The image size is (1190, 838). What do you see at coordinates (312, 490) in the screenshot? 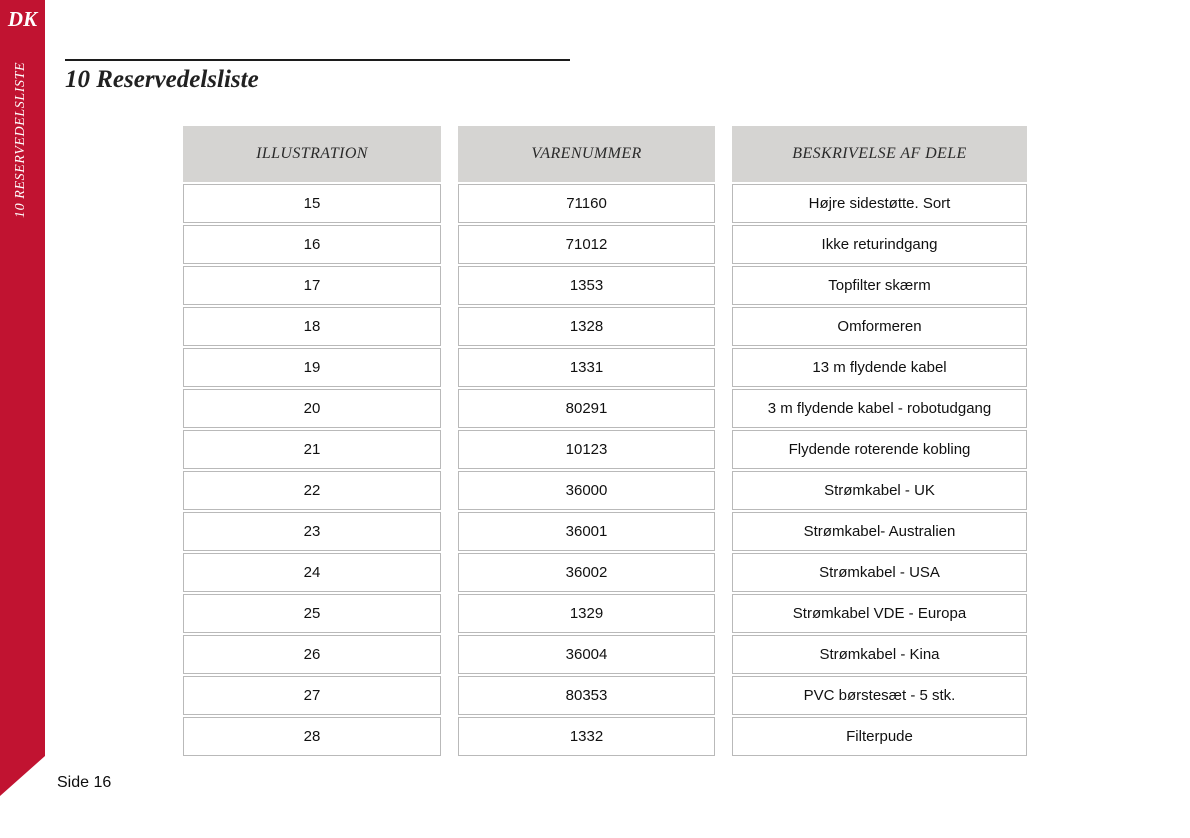
I see `table-cell: 22` at bounding box center [312, 490].